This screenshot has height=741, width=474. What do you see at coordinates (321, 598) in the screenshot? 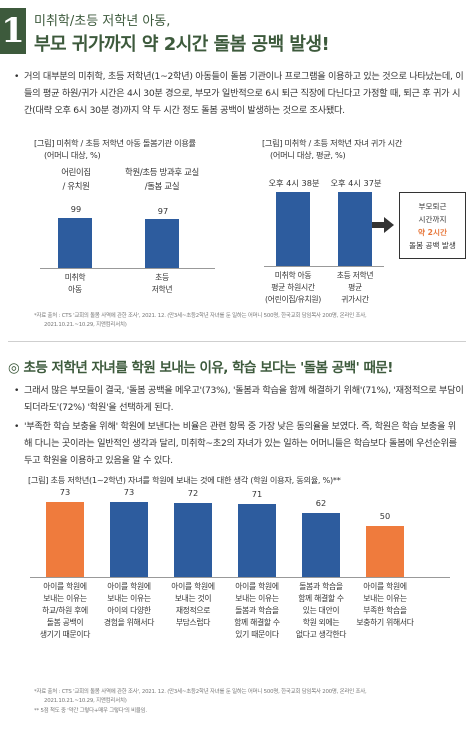
I see `chart3-x-label-5-line2: 함께 해결할 수` at bounding box center [321, 598].